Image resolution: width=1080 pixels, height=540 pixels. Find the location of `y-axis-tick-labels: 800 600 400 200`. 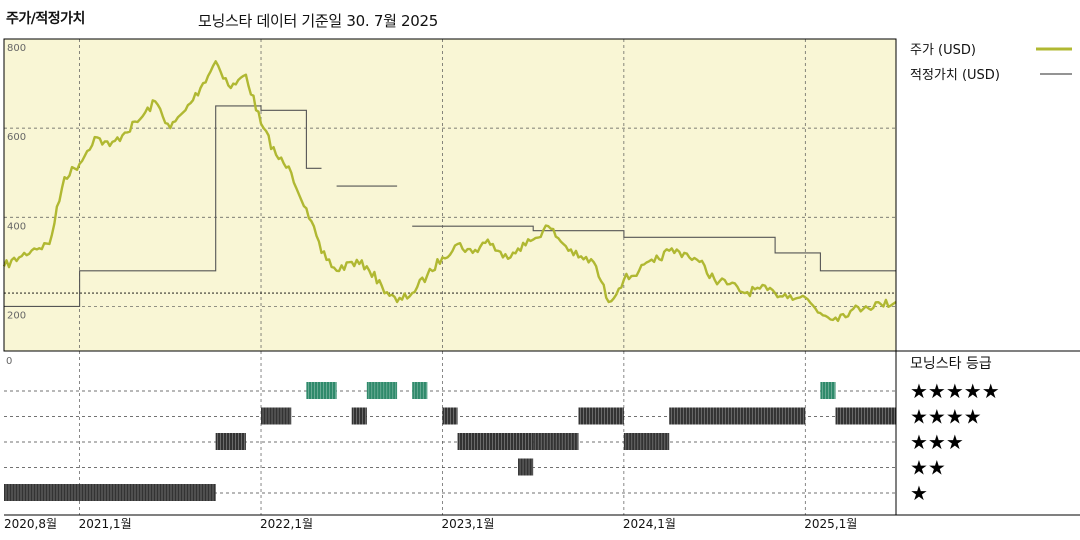

y-axis-tick-labels: 800 600 400 200 is located at coordinates (16, 182).